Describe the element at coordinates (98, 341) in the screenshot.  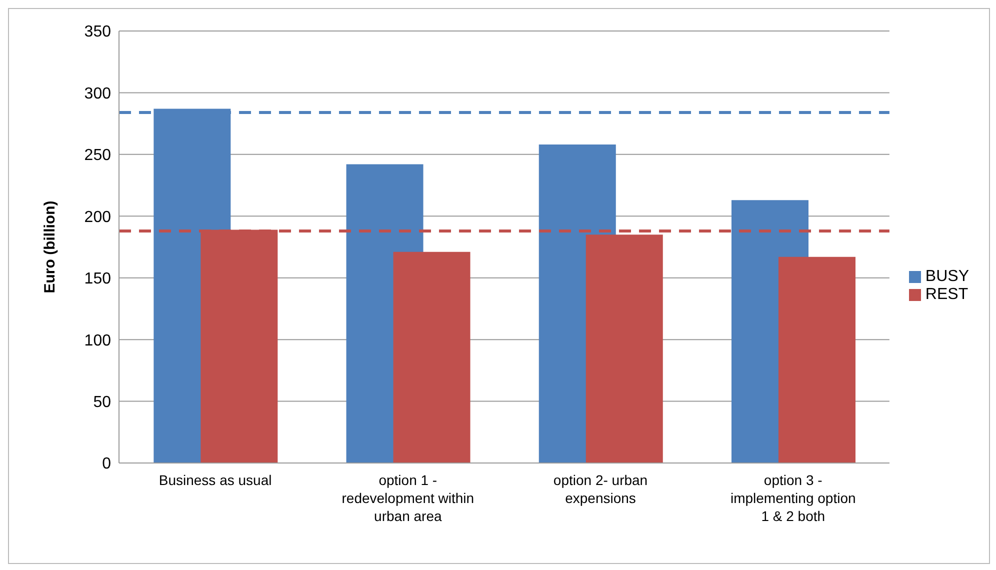
I see `y-tick-label: 100` at that location.